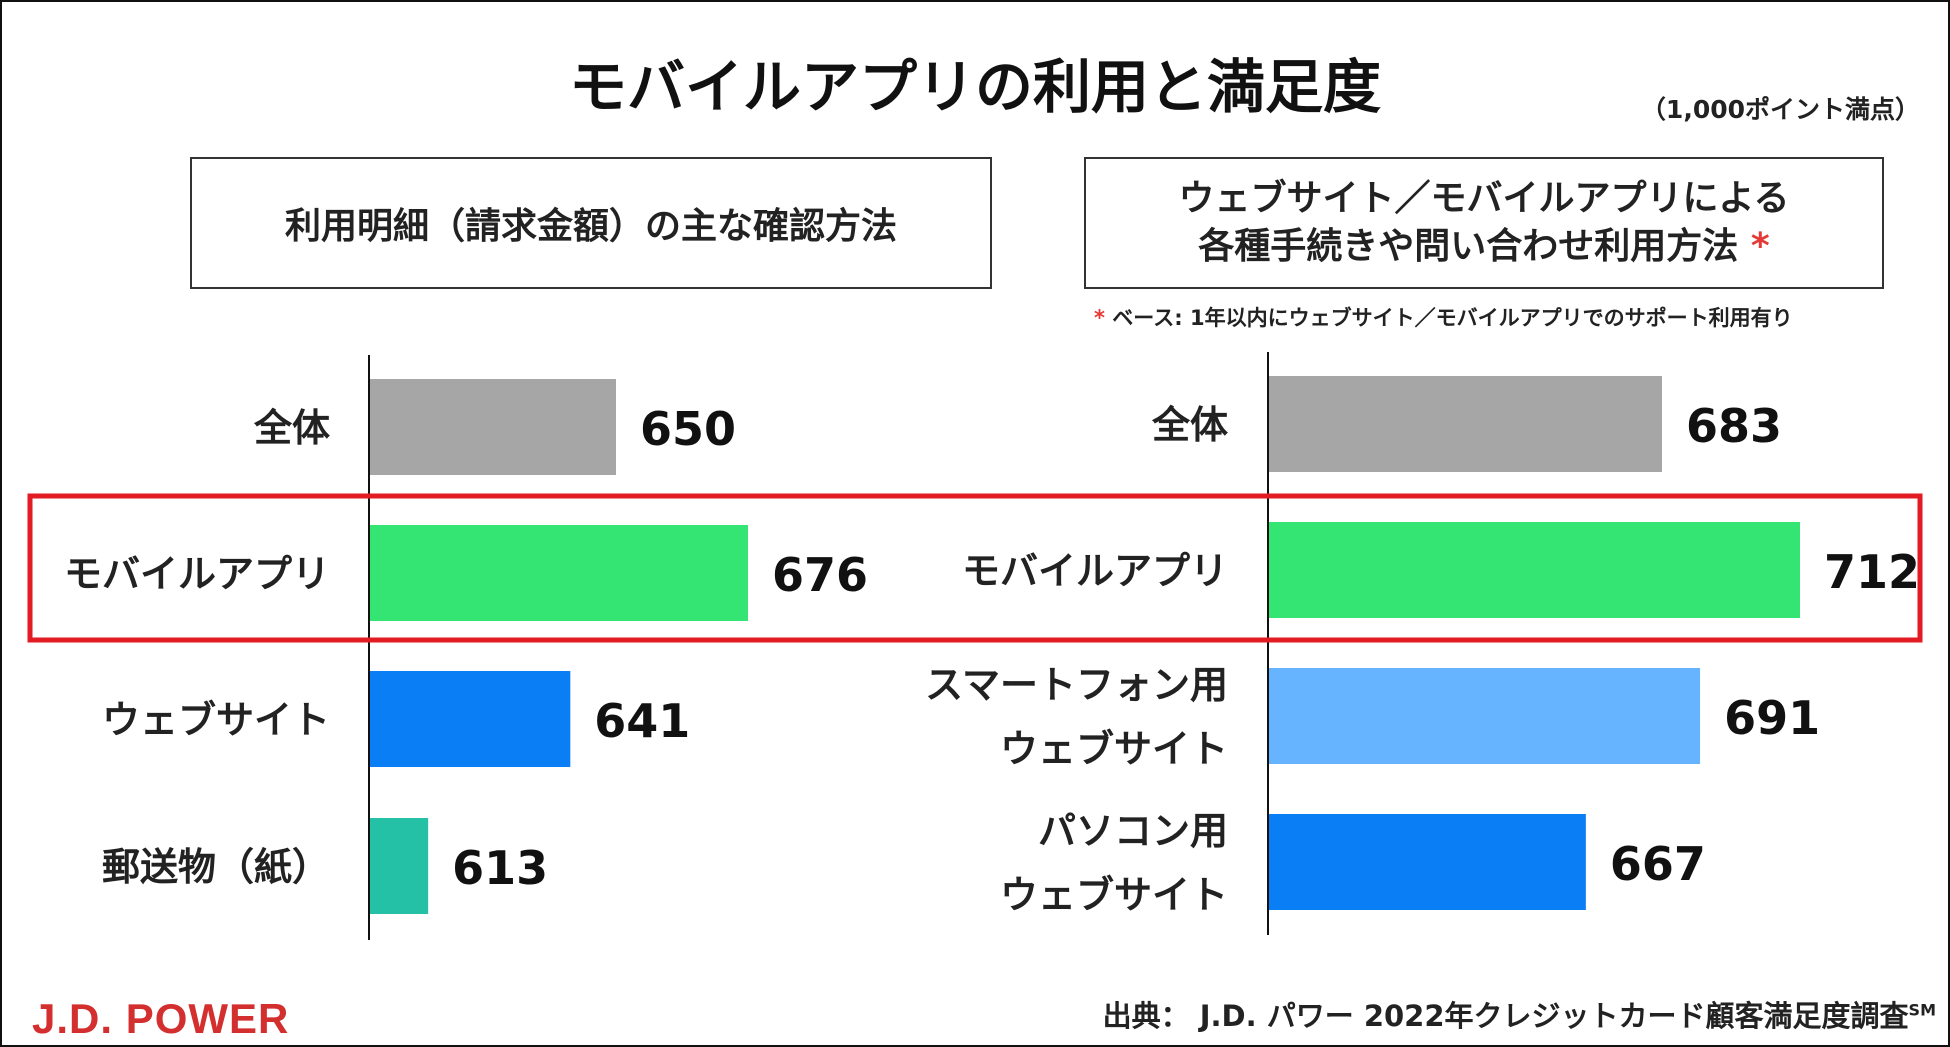  What do you see at coordinates (974, 87) in the screenshot?
I see `page-title: モバイルアプリの利用と満足度` at bounding box center [974, 87].